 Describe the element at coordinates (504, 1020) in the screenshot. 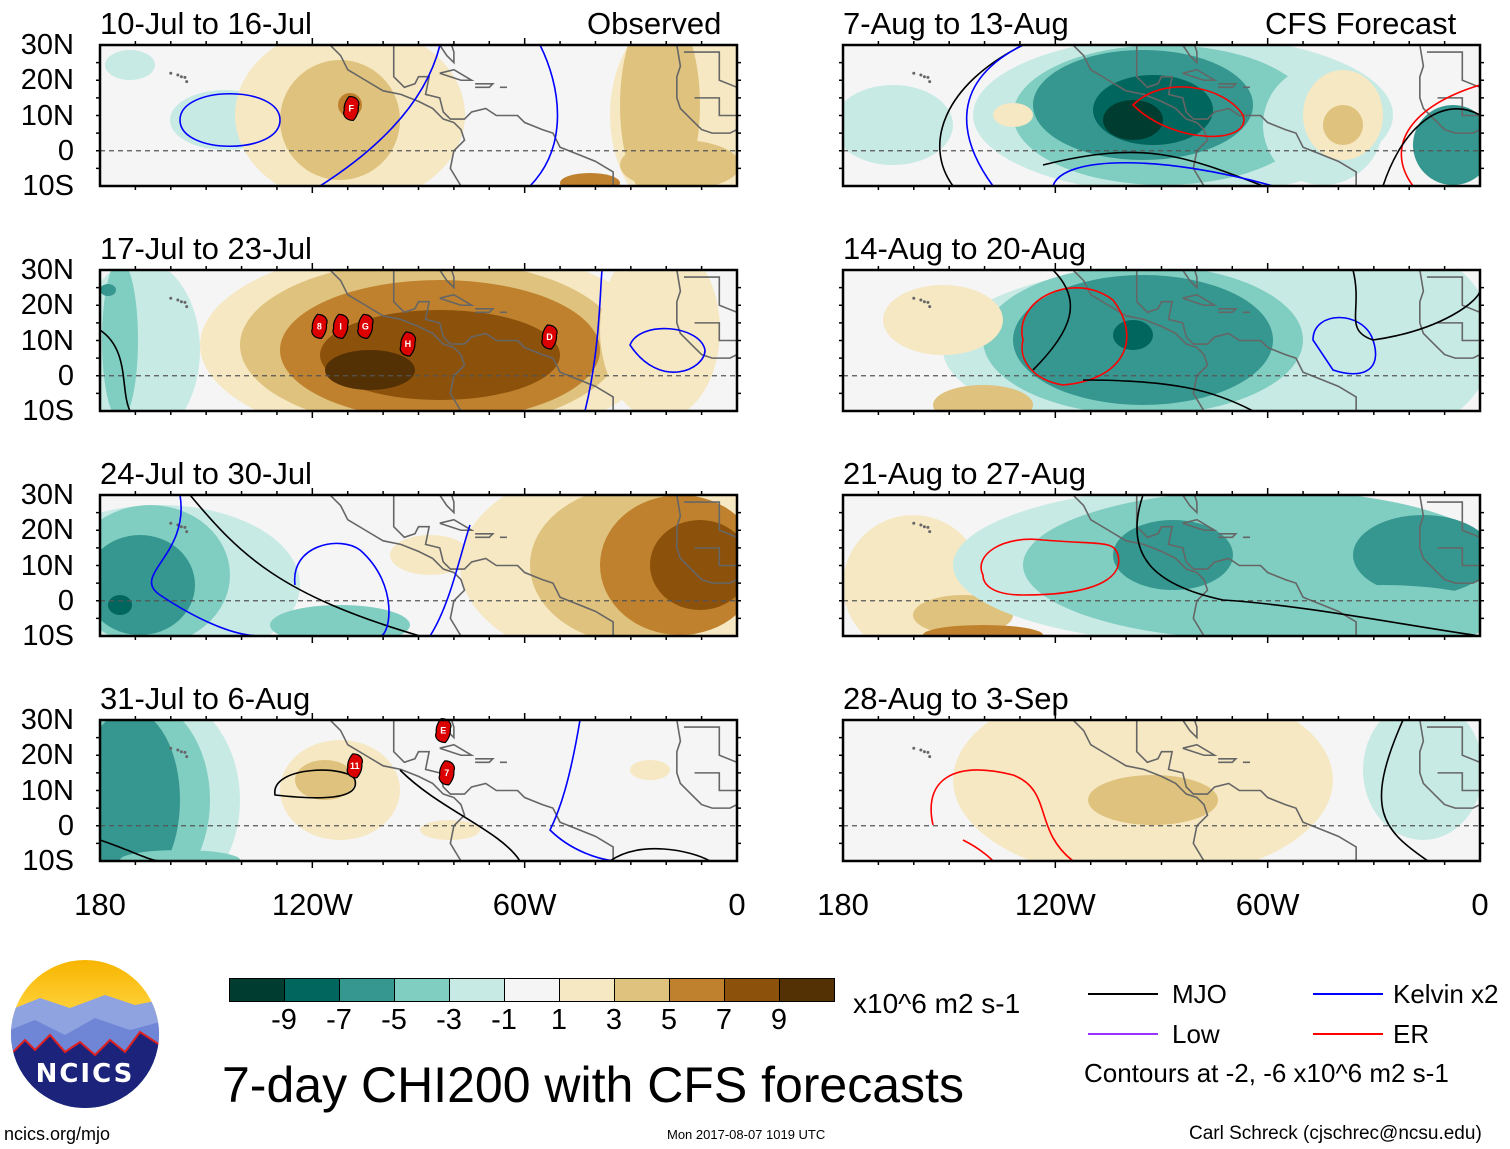

I see `colorbar-label: -1` at that location.